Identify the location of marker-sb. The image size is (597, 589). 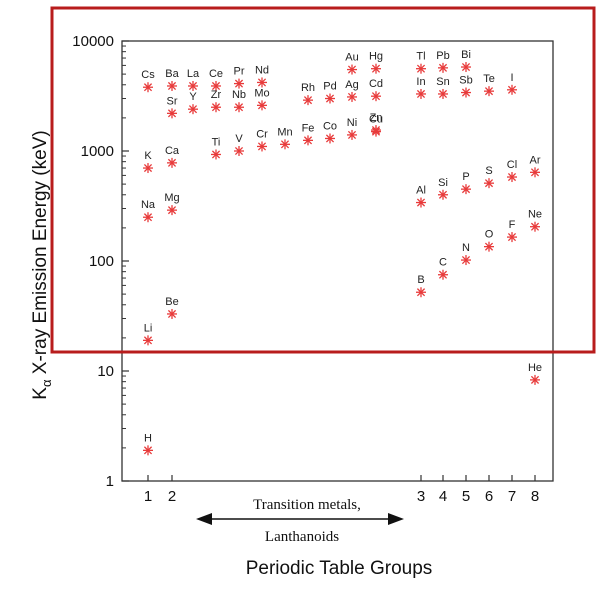
(466, 92).